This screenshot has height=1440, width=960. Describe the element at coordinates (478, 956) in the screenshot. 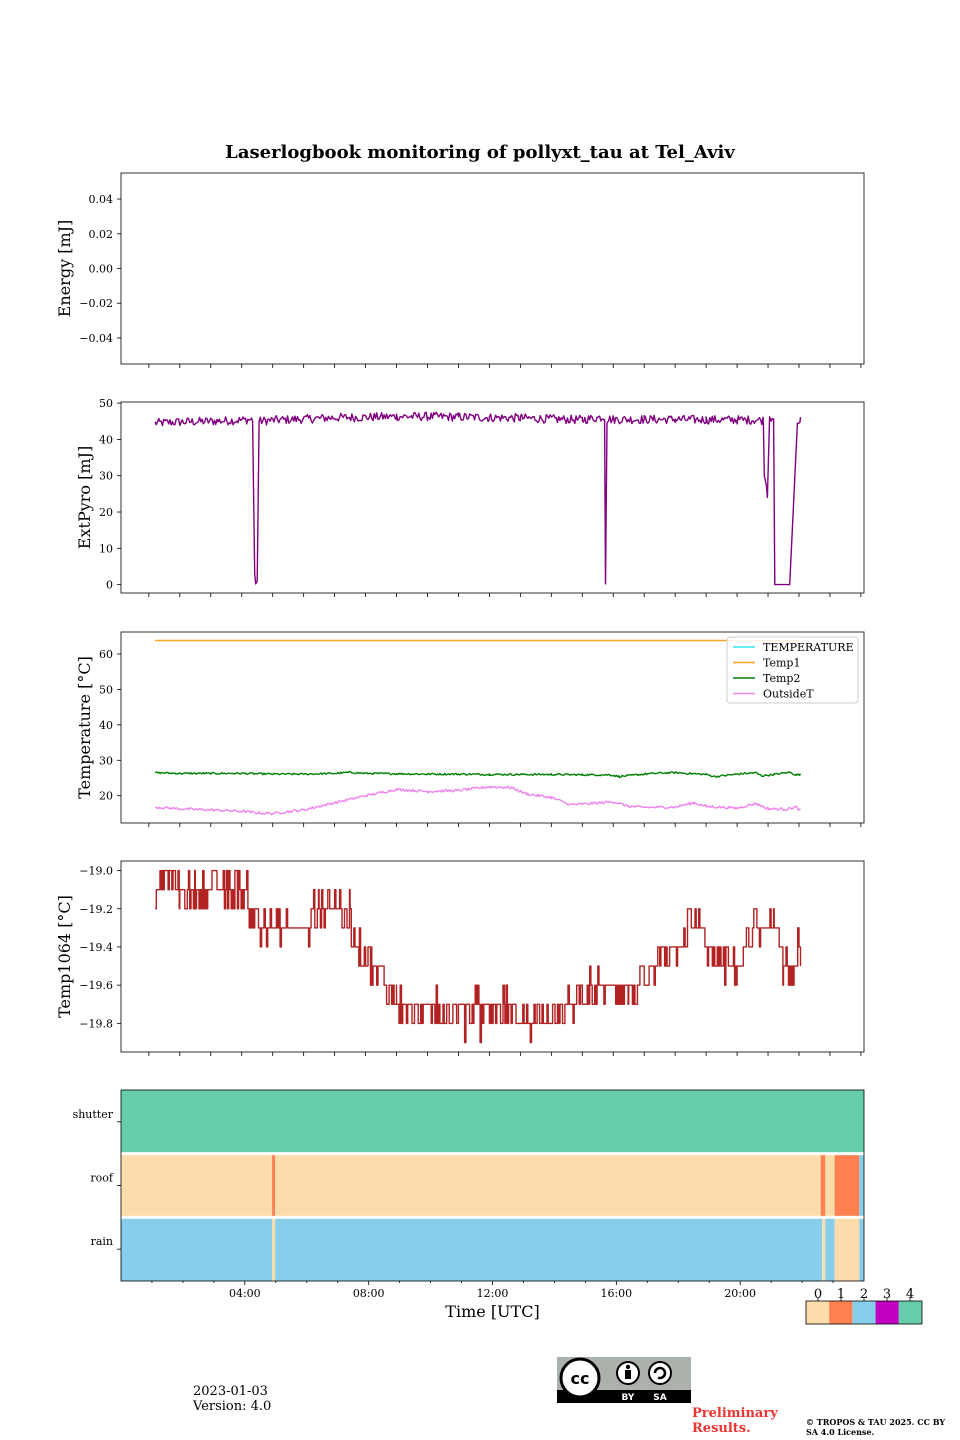

I see `series-line-panel4` at that location.